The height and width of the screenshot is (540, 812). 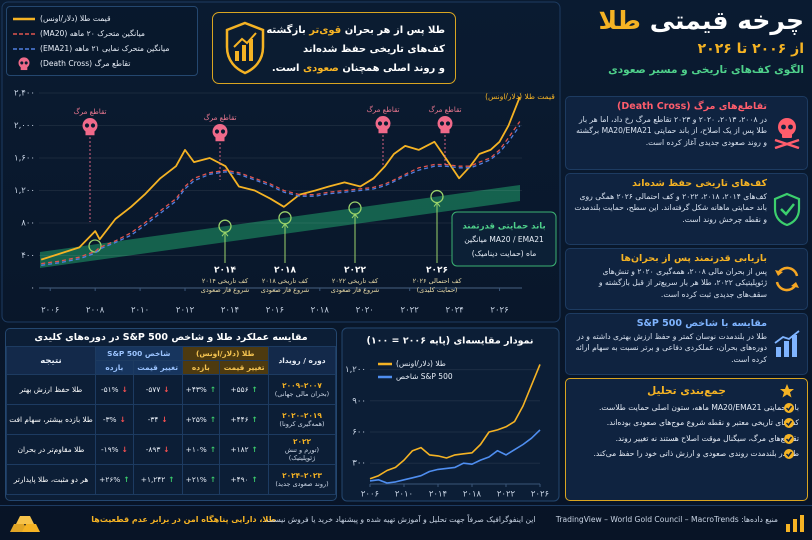 I want to click on callout-line: طلا پس از هر بحران قوی‌تر بازگشته, so click(x=355, y=30).